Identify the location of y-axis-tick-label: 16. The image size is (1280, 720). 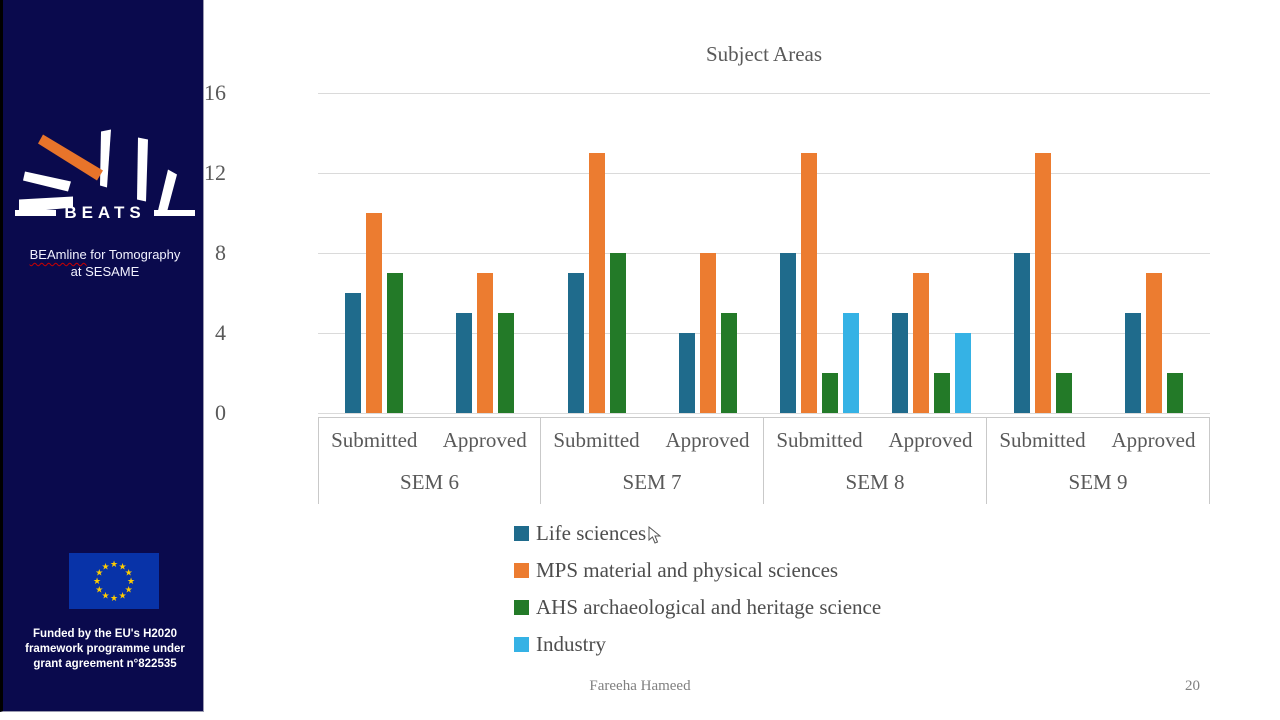
(215, 92).